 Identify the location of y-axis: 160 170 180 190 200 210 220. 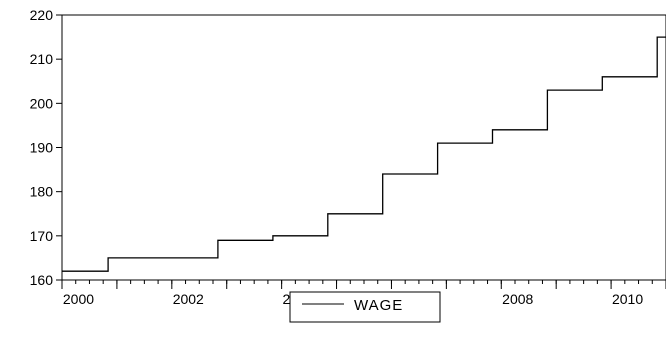
(46, 147).